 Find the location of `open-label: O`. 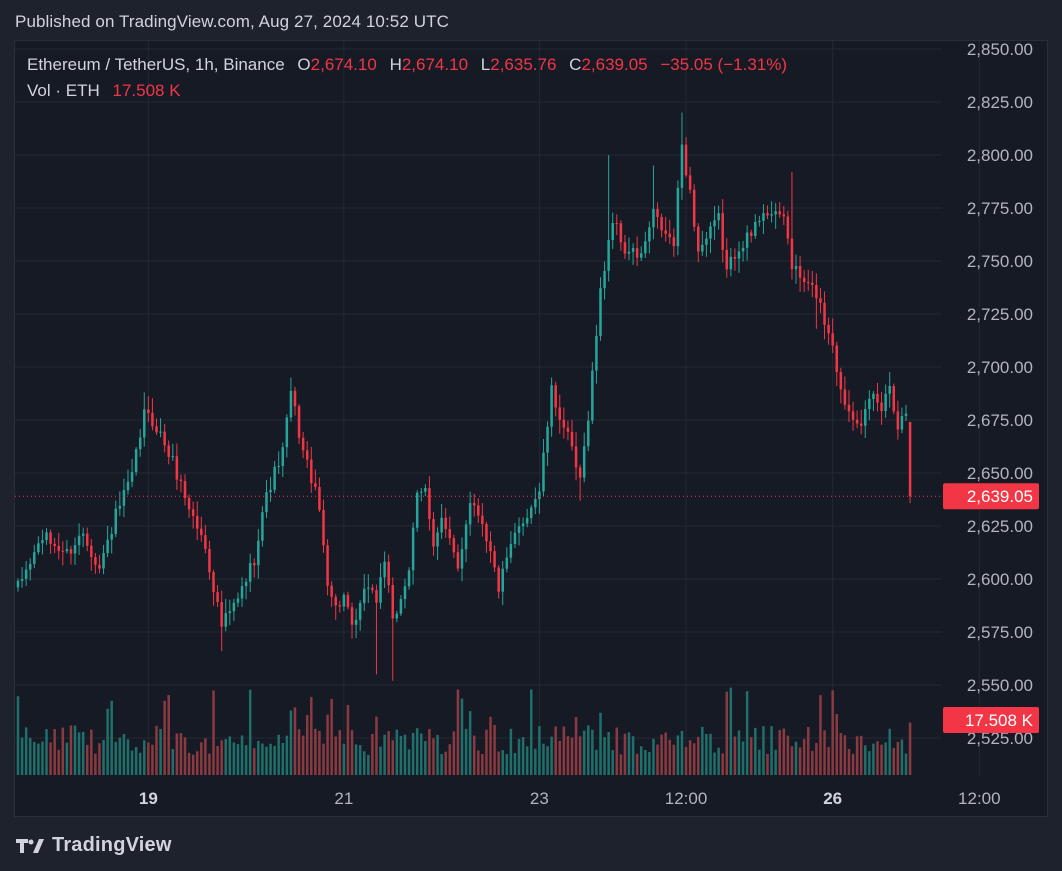

open-label: O is located at coordinates (304, 64).